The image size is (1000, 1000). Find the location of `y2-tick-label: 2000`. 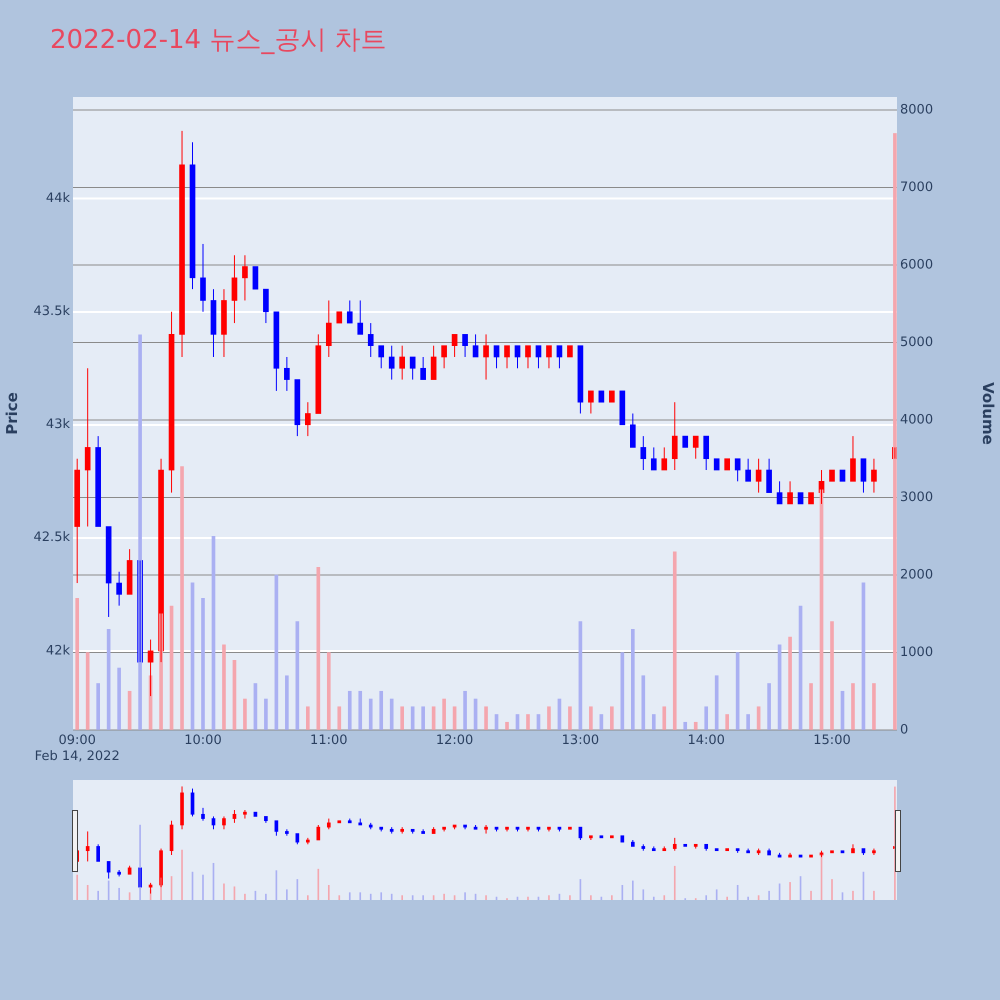

y2-tick-label: 2000 is located at coordinates (917, 574).